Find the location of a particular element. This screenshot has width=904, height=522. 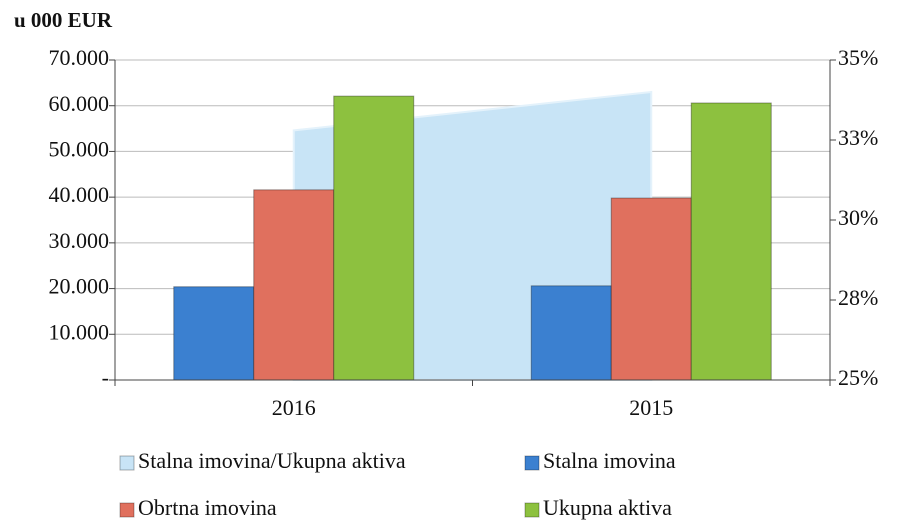

y-tick-label: 20.000 is located at coordinates (79, 286).